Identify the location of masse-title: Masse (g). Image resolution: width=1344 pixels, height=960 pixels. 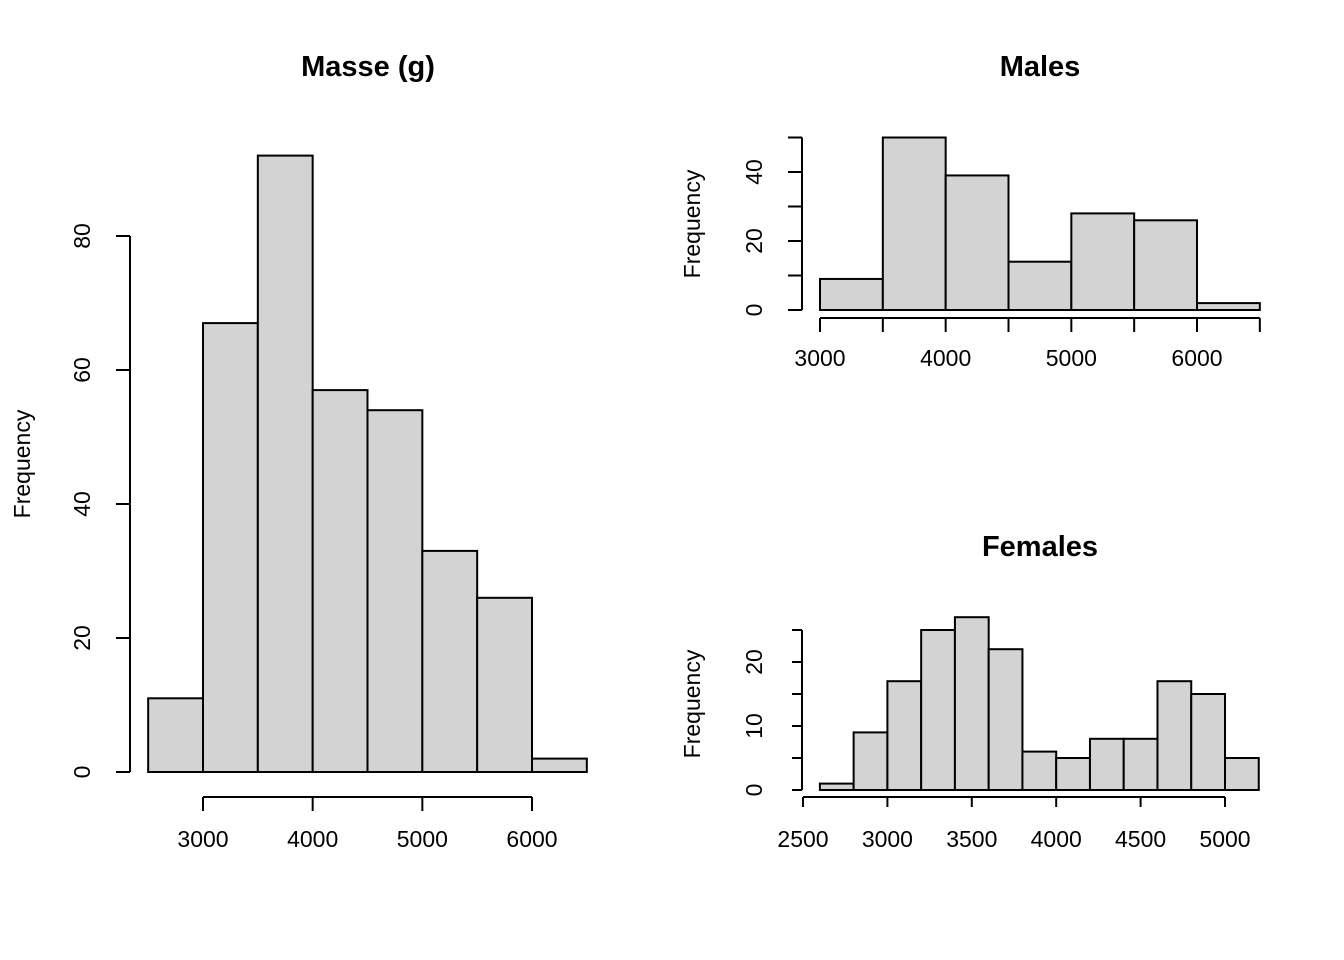
(368, 67).